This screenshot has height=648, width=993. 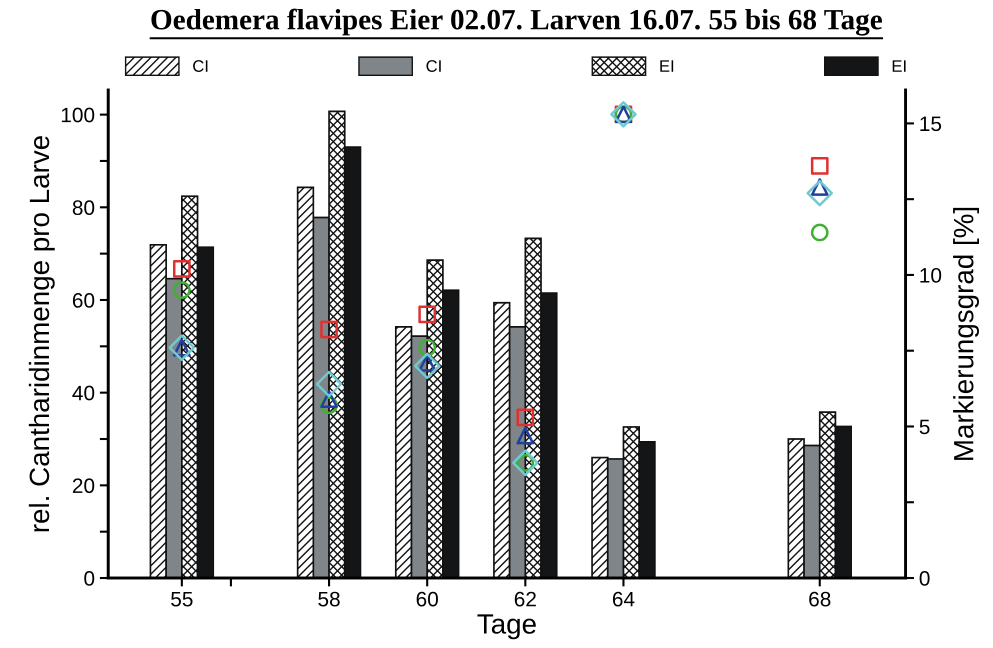 I want to click on y2-tick-label: 0, so click(x=925, y=578).